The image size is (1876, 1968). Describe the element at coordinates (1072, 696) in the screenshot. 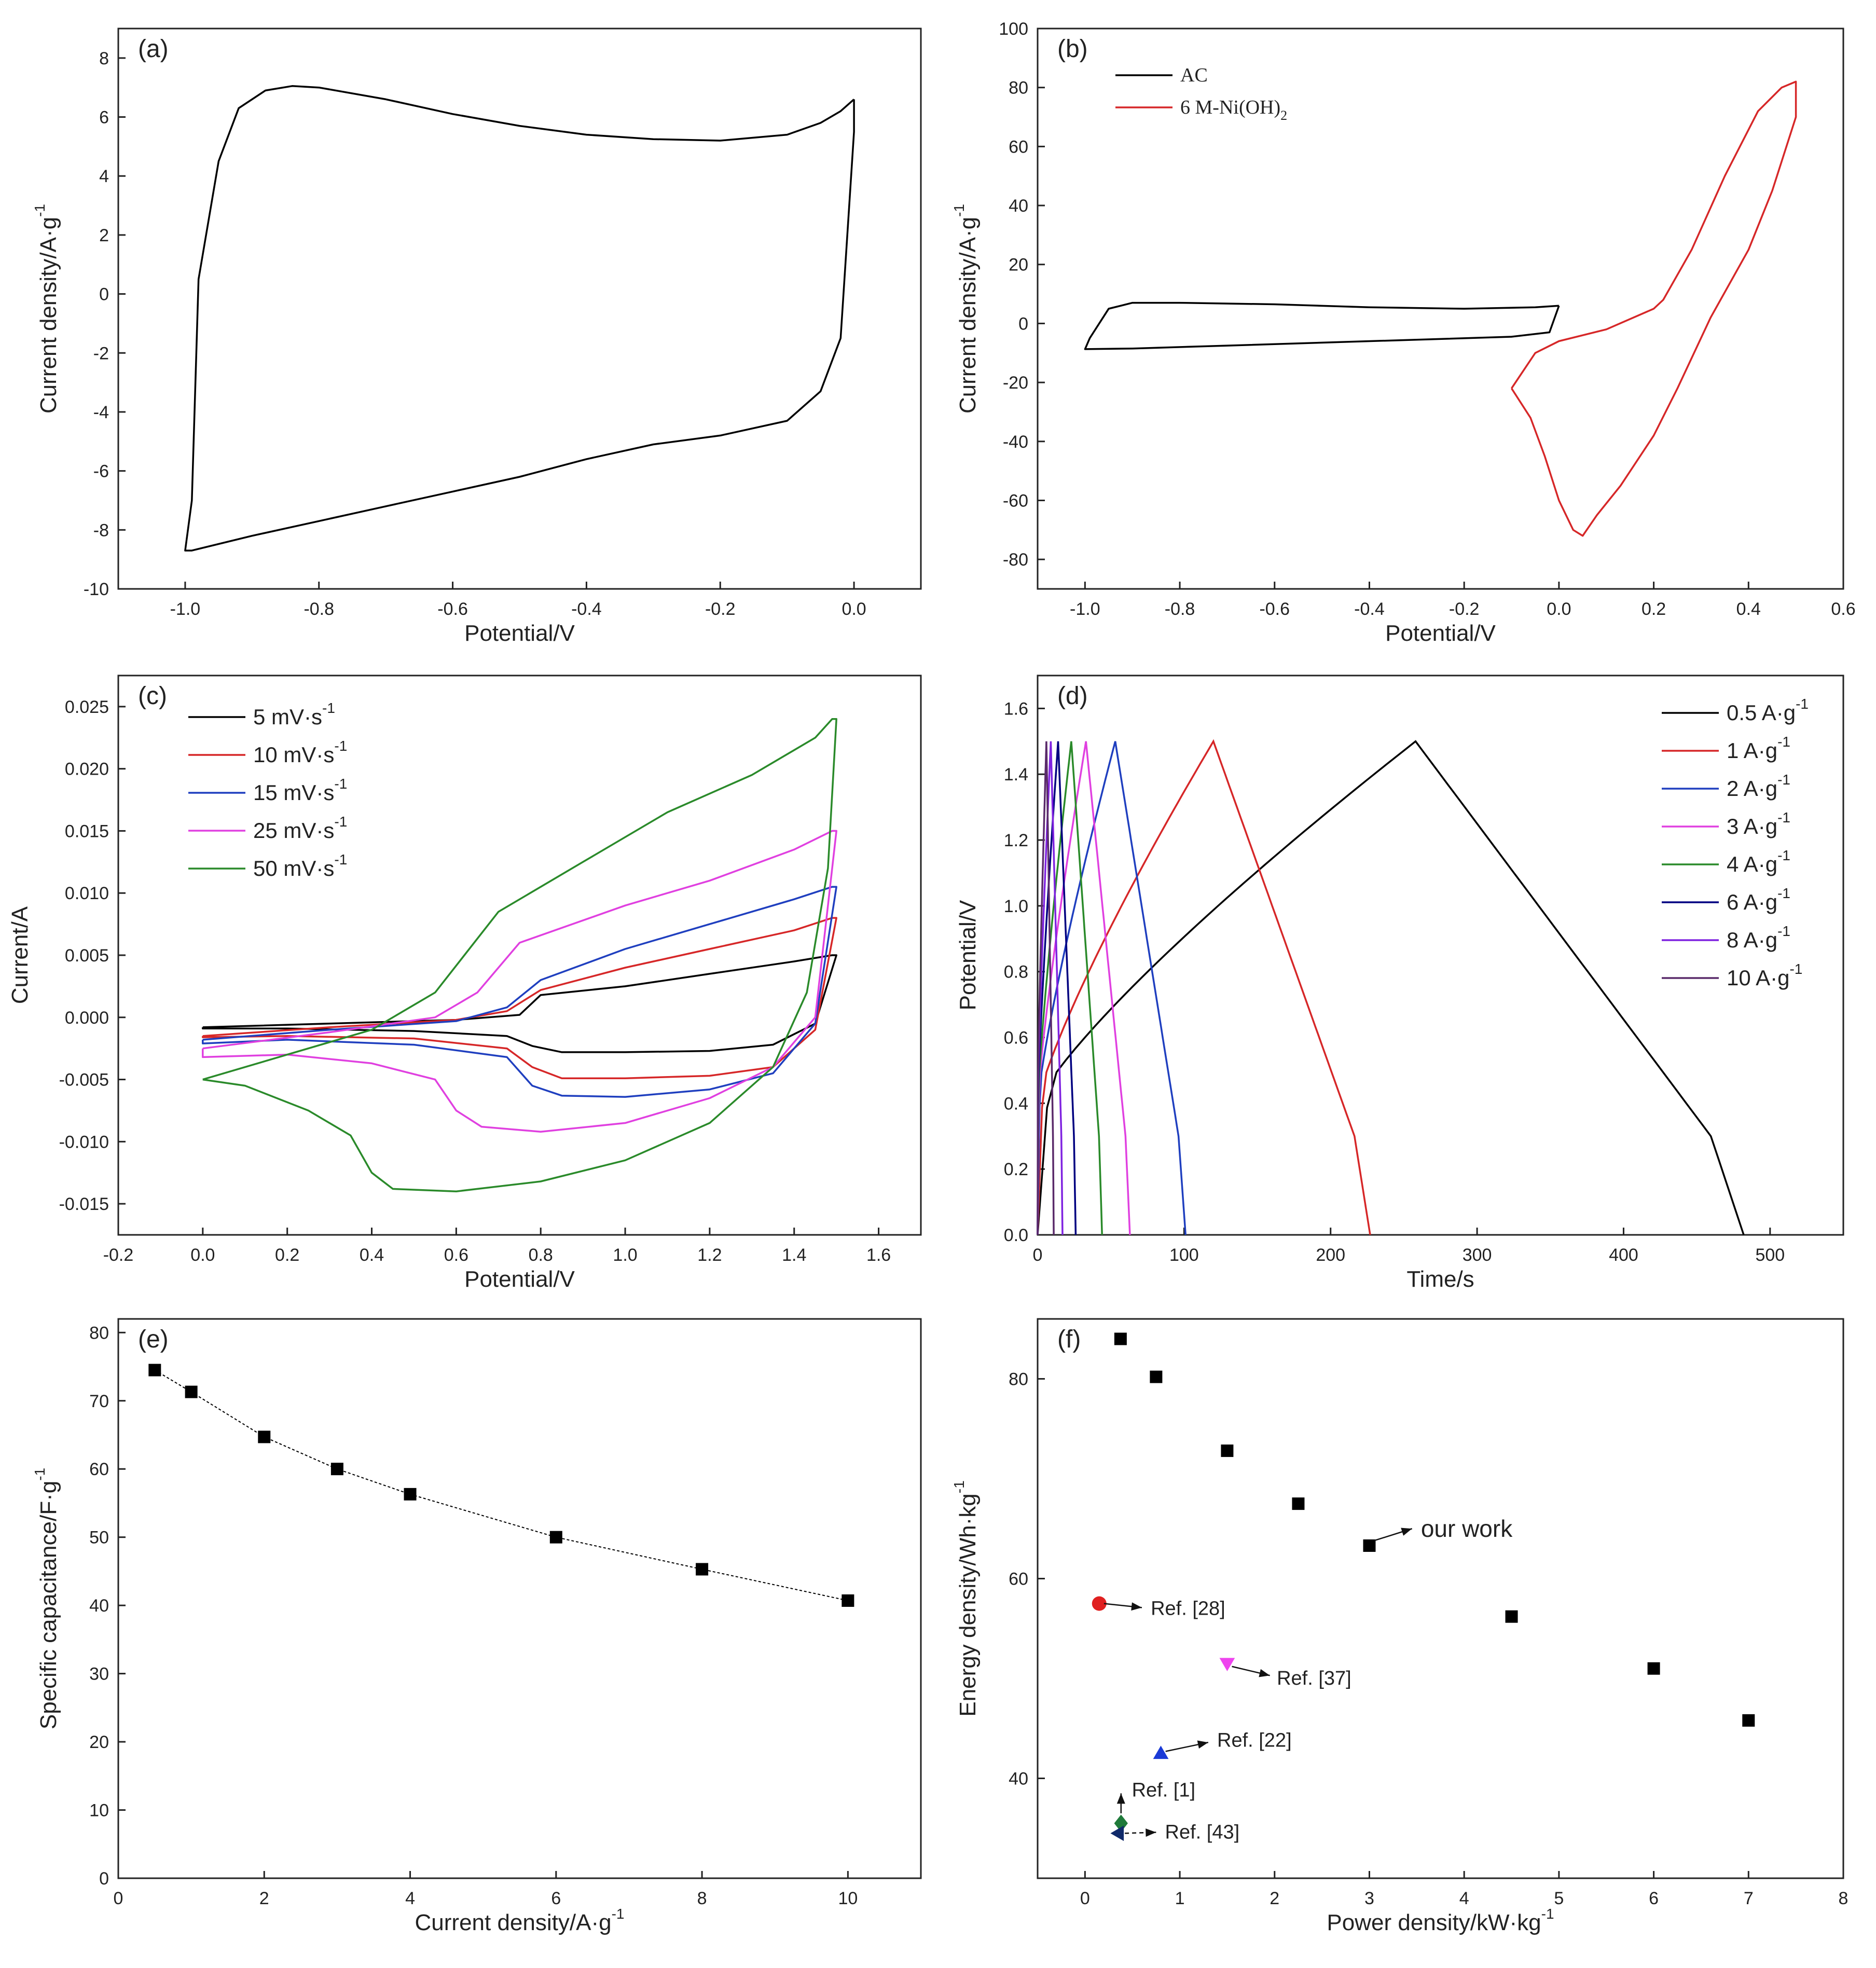

I see `panel-label-d: (d)` at that location.